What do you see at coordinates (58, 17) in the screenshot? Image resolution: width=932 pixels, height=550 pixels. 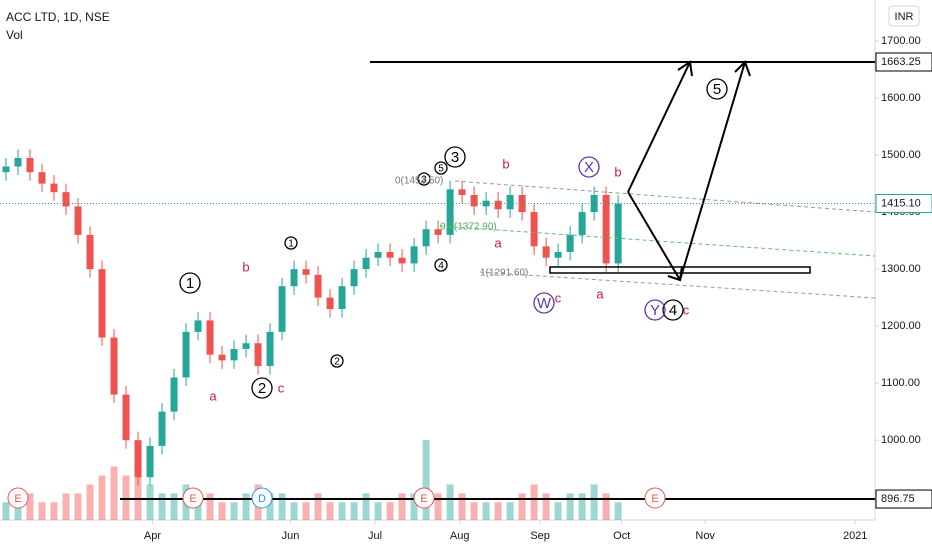 I see `chart-title: ACC LTD, 1D, NSE` at bounding box center [58, 17].